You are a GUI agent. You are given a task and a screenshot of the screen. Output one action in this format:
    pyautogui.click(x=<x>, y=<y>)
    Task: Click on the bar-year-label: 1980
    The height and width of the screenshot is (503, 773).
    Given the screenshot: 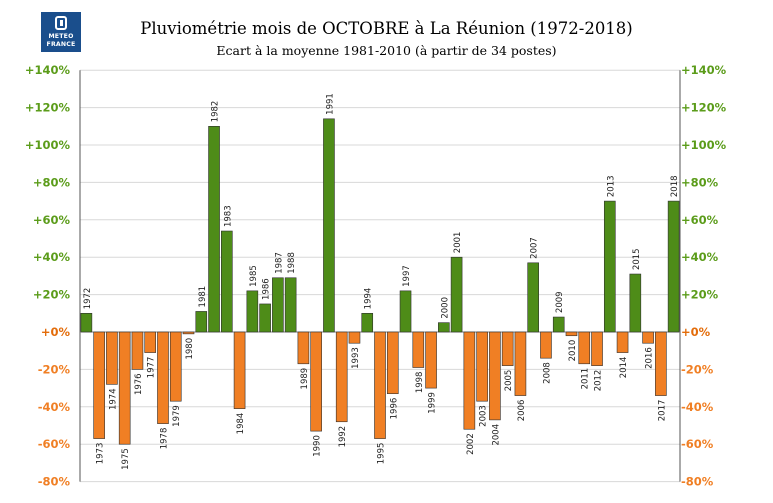 What is the action you would take?
    pyautogui.click(x=190, y=349)
    